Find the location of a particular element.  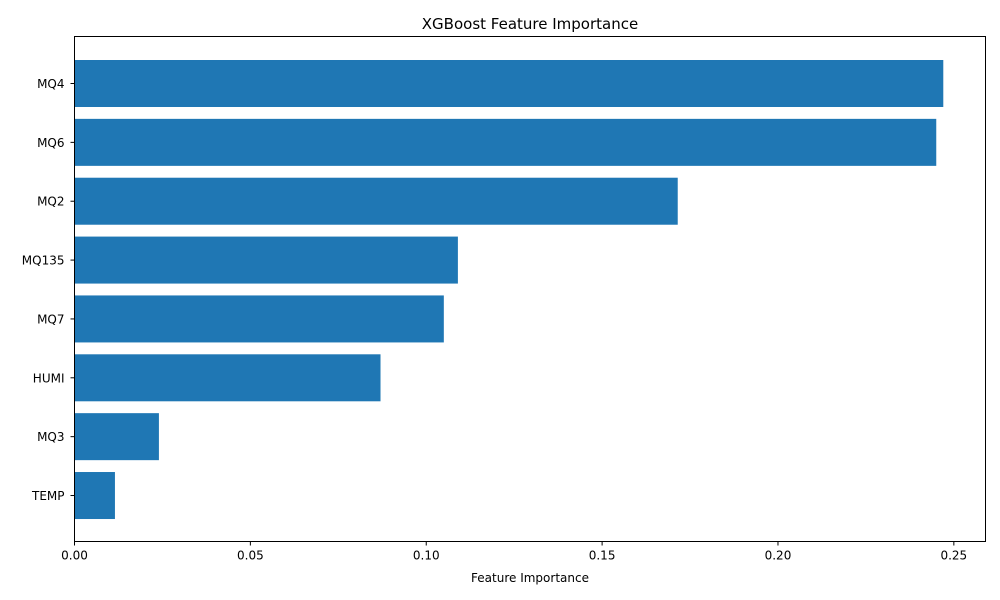

y-axis: MQ4 MQ6 MQ2 MQ135 MQ7 HUMI MQ3 TEMP is located at coordinates (48, 290).